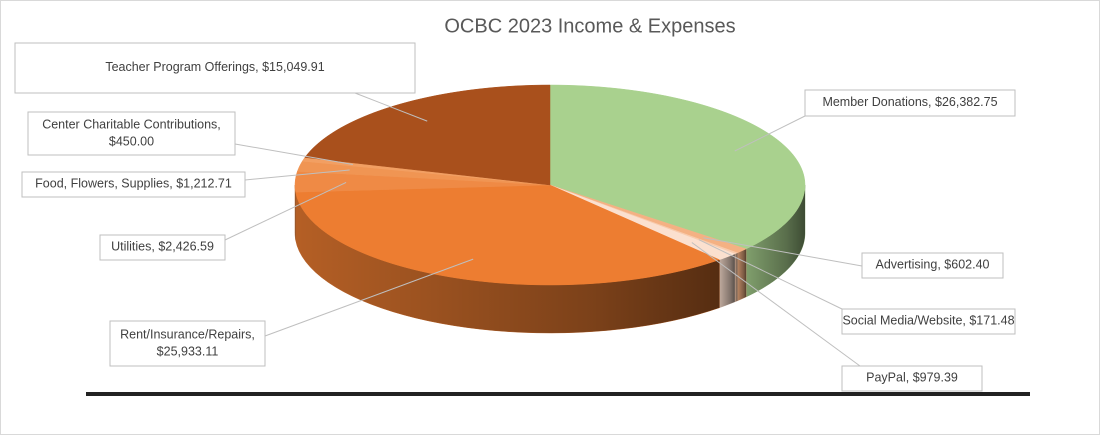 The width and height of the screenshot is (1100, 435). I want to click on data-label: PayPal, $979.39, so click(912, 378).